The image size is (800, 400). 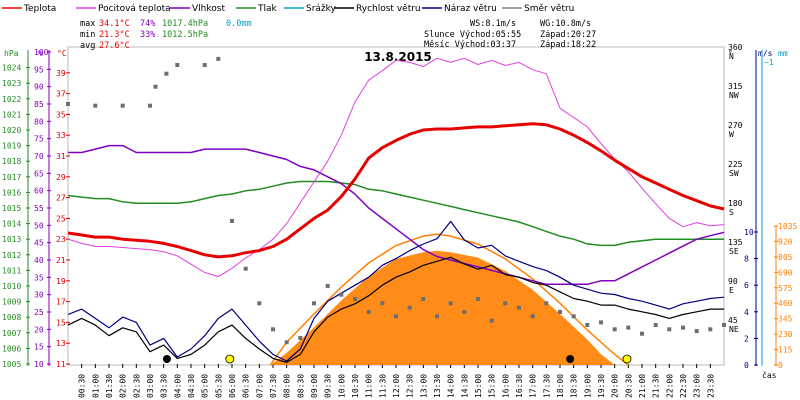 What do you see at coordinates (735, 164) in the screenshot?
I see `direction-tick-label: 225` at bounding box center [735, 164].